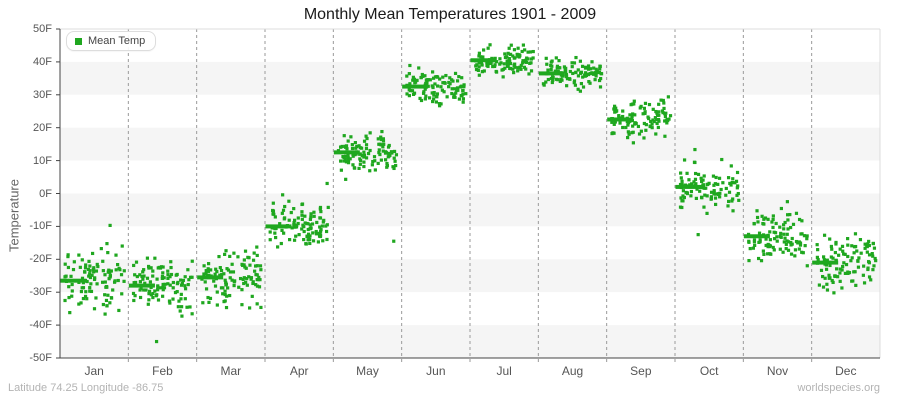  What do you see at coordinates (709, 371) in the screenshot?
I see `x-tick-label: Oct` at bounding box center [709, 371].